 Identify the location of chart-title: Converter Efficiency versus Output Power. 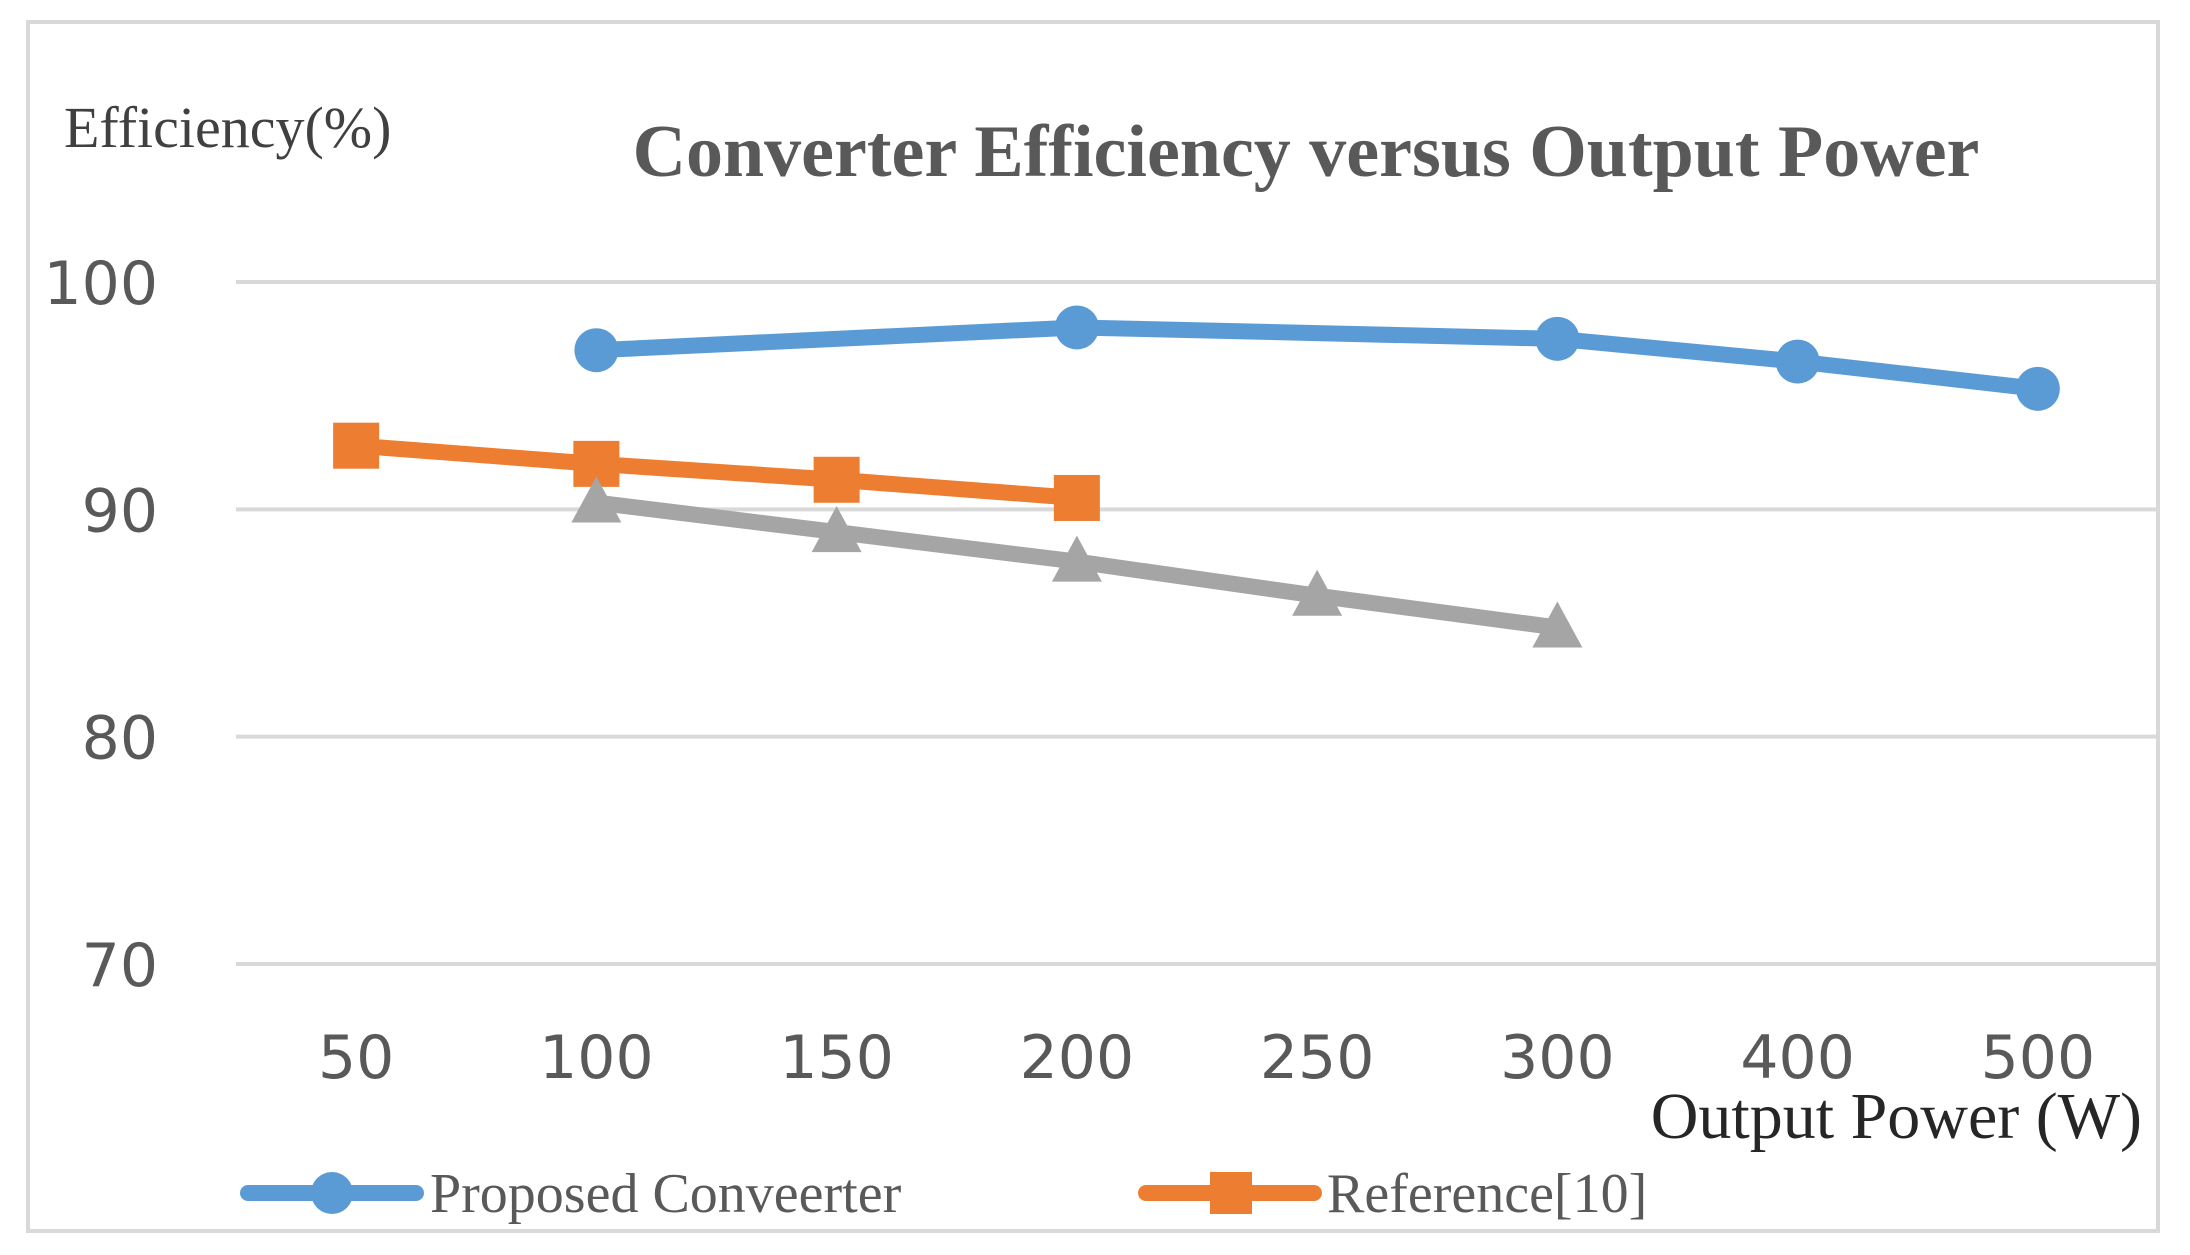
(1306, 152).